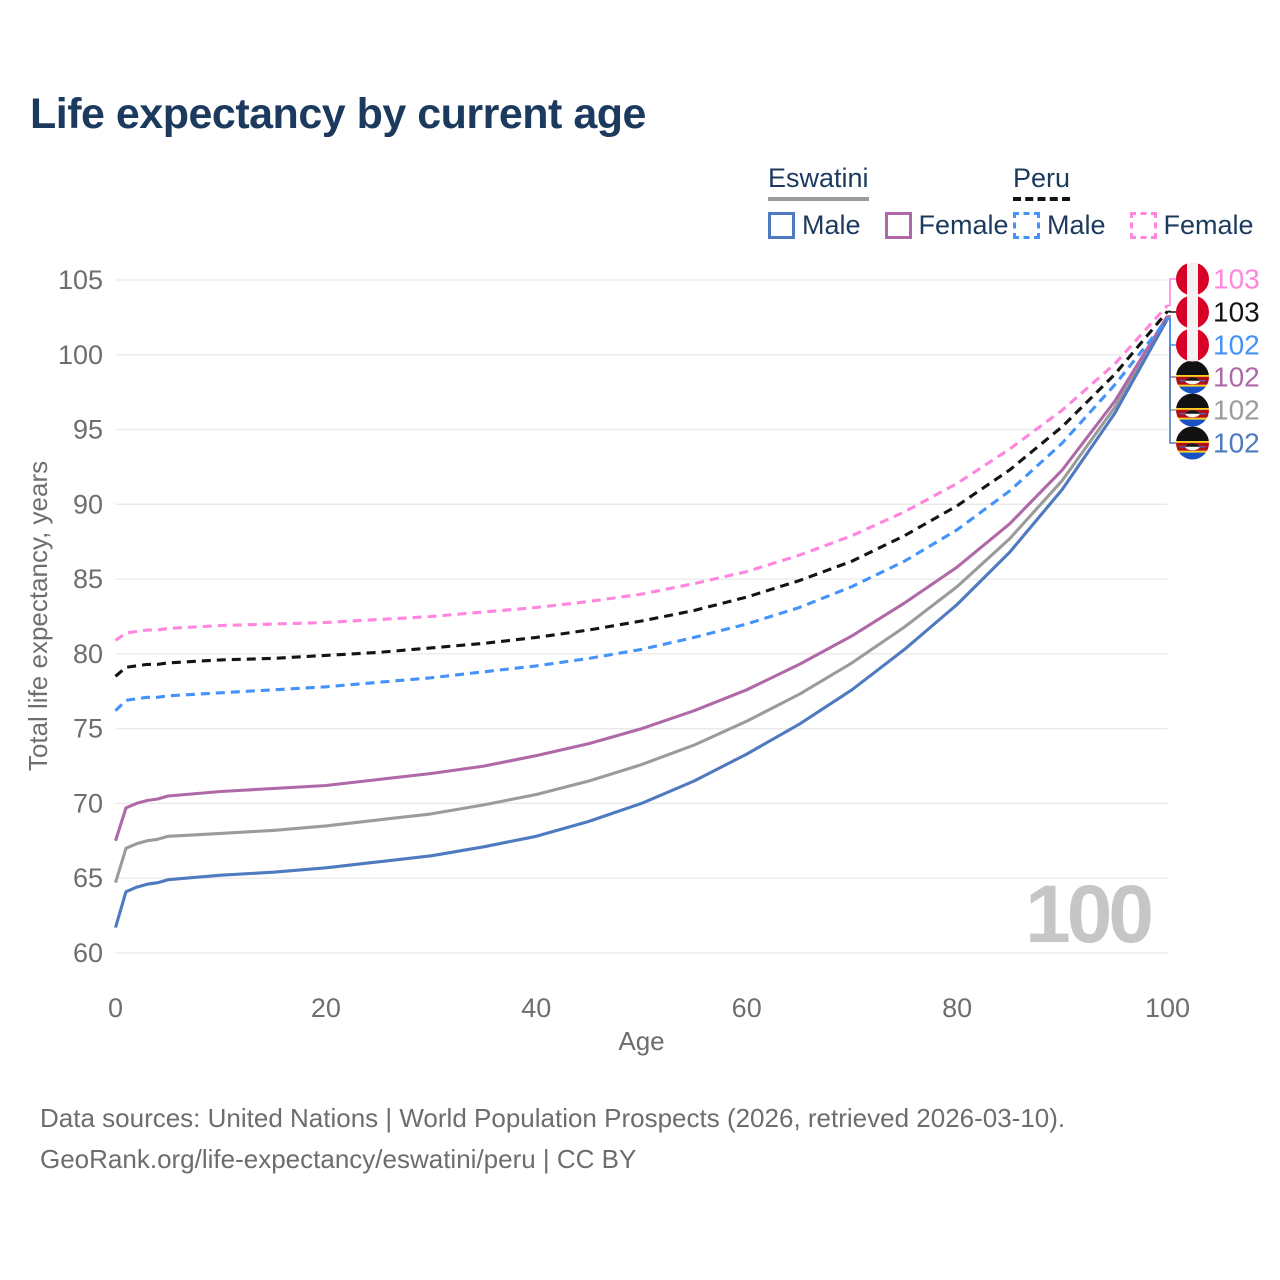  What do you see at coordinates (88, 803) in the screenshot?
I see `y-tick-label: 70` at bounding box center [88, 803].